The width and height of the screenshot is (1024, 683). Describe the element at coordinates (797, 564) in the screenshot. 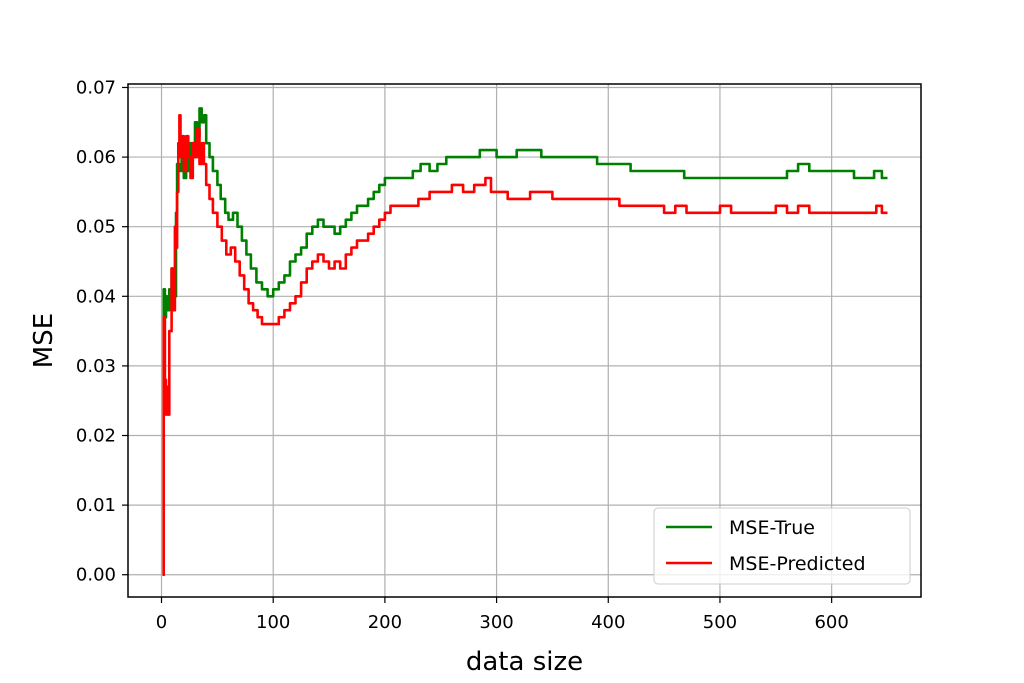

I see `legend-label-mse-predicted: MSE-Predicted` at that location.